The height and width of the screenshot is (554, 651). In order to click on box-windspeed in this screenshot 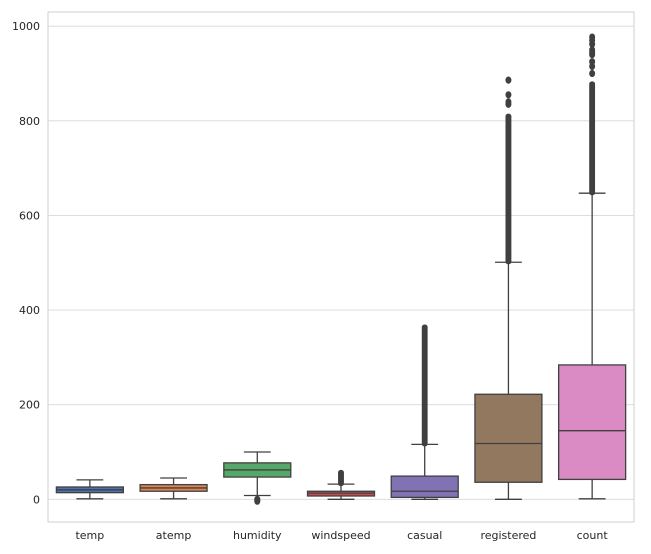, I will do `click(341, 484)`.